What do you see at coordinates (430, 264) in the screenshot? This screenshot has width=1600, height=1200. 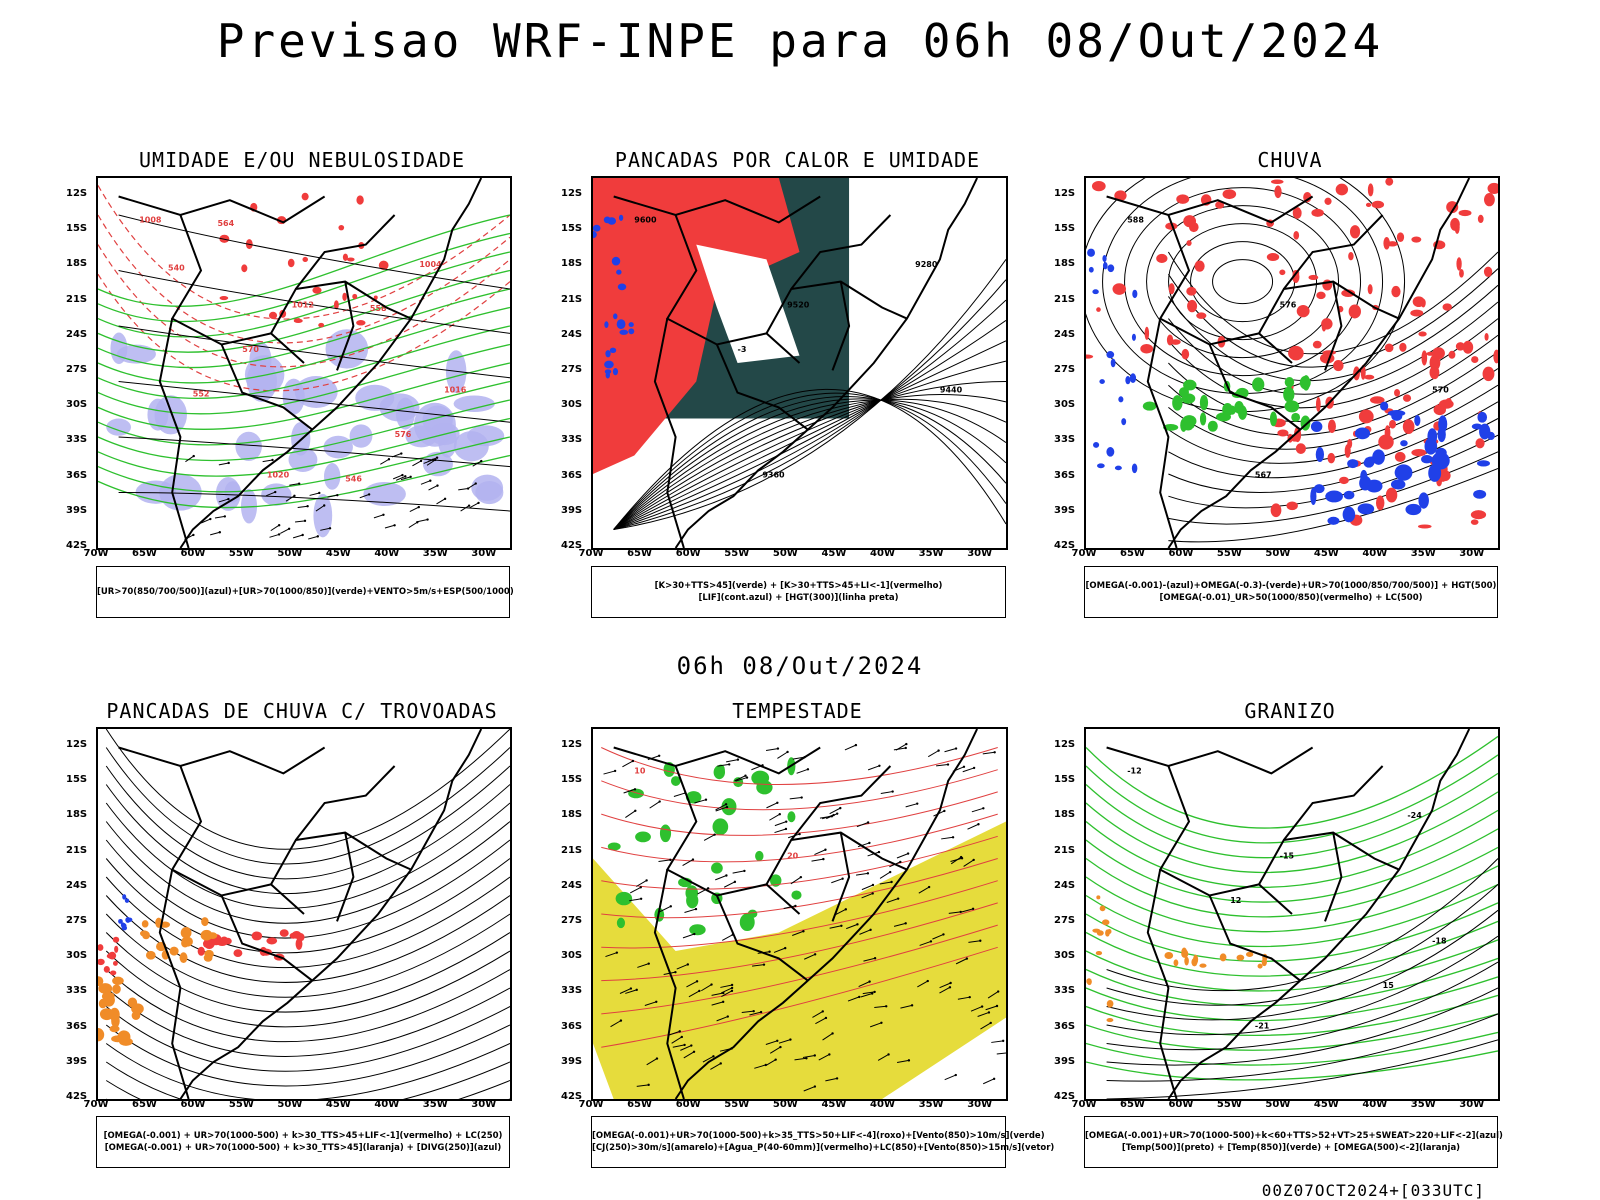 I see `contour-value-label: 1004` at bounding box center [430, 264].